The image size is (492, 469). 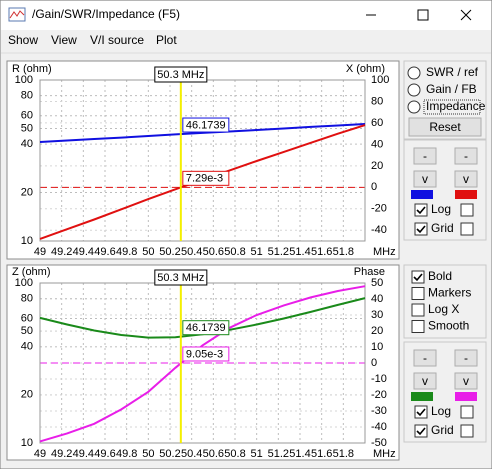 What do you see at coordinates (443, 309) in the screenshot?
I see `checkbox-label: Log X` at bounding box center [443, 309].